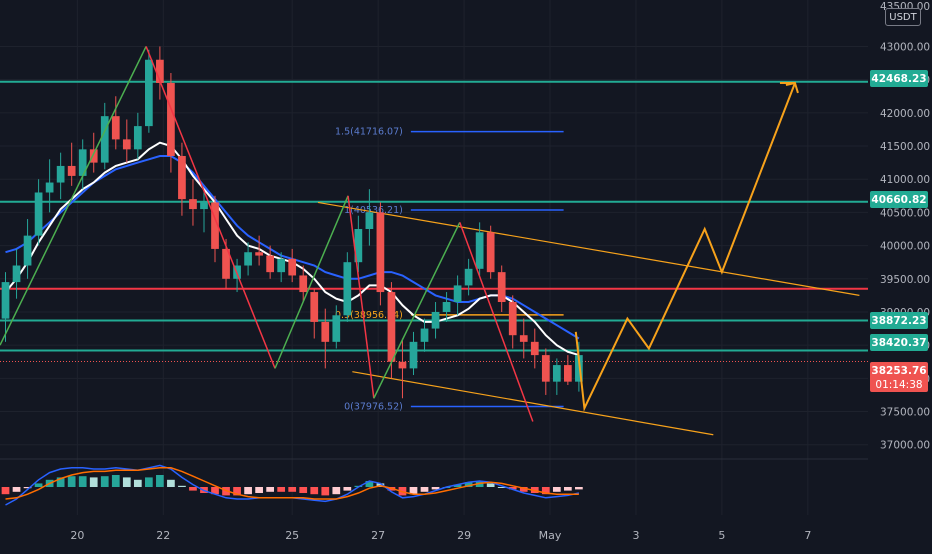 The image size is (932, 554). Describe the element at coordinates (440, 535) in the screenshot. I see `x-axis: 20 22 25 27 29 May 3 5 7` at that location.